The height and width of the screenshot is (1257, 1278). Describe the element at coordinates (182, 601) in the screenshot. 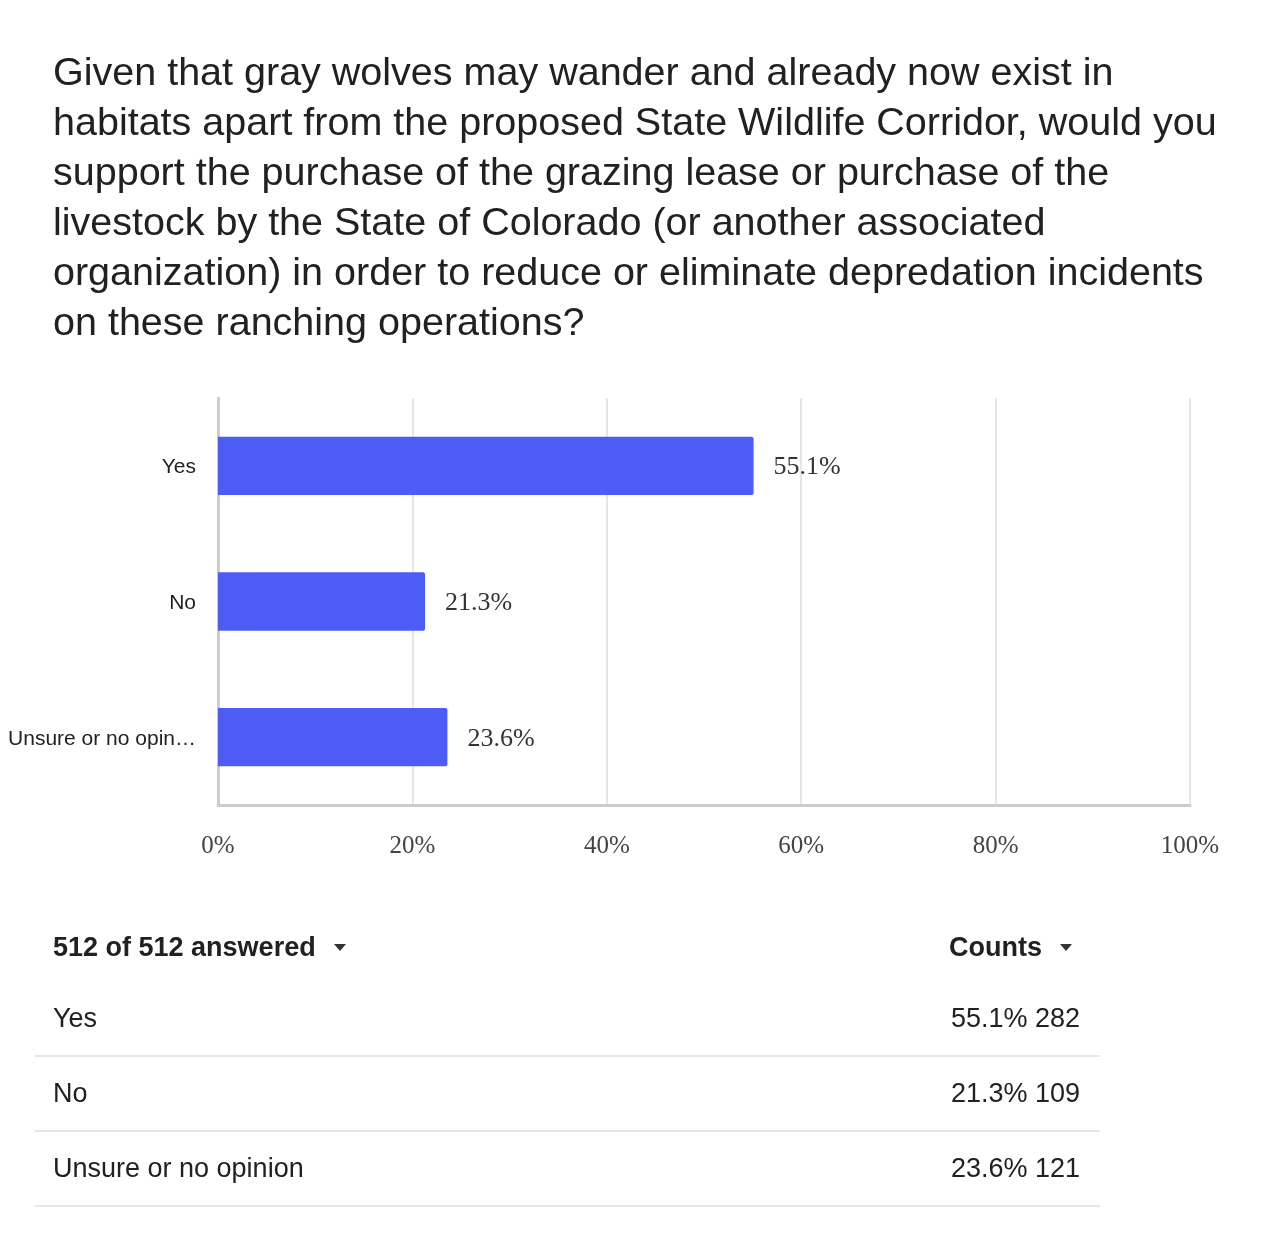

I see `y-tick-label: No` at that location.